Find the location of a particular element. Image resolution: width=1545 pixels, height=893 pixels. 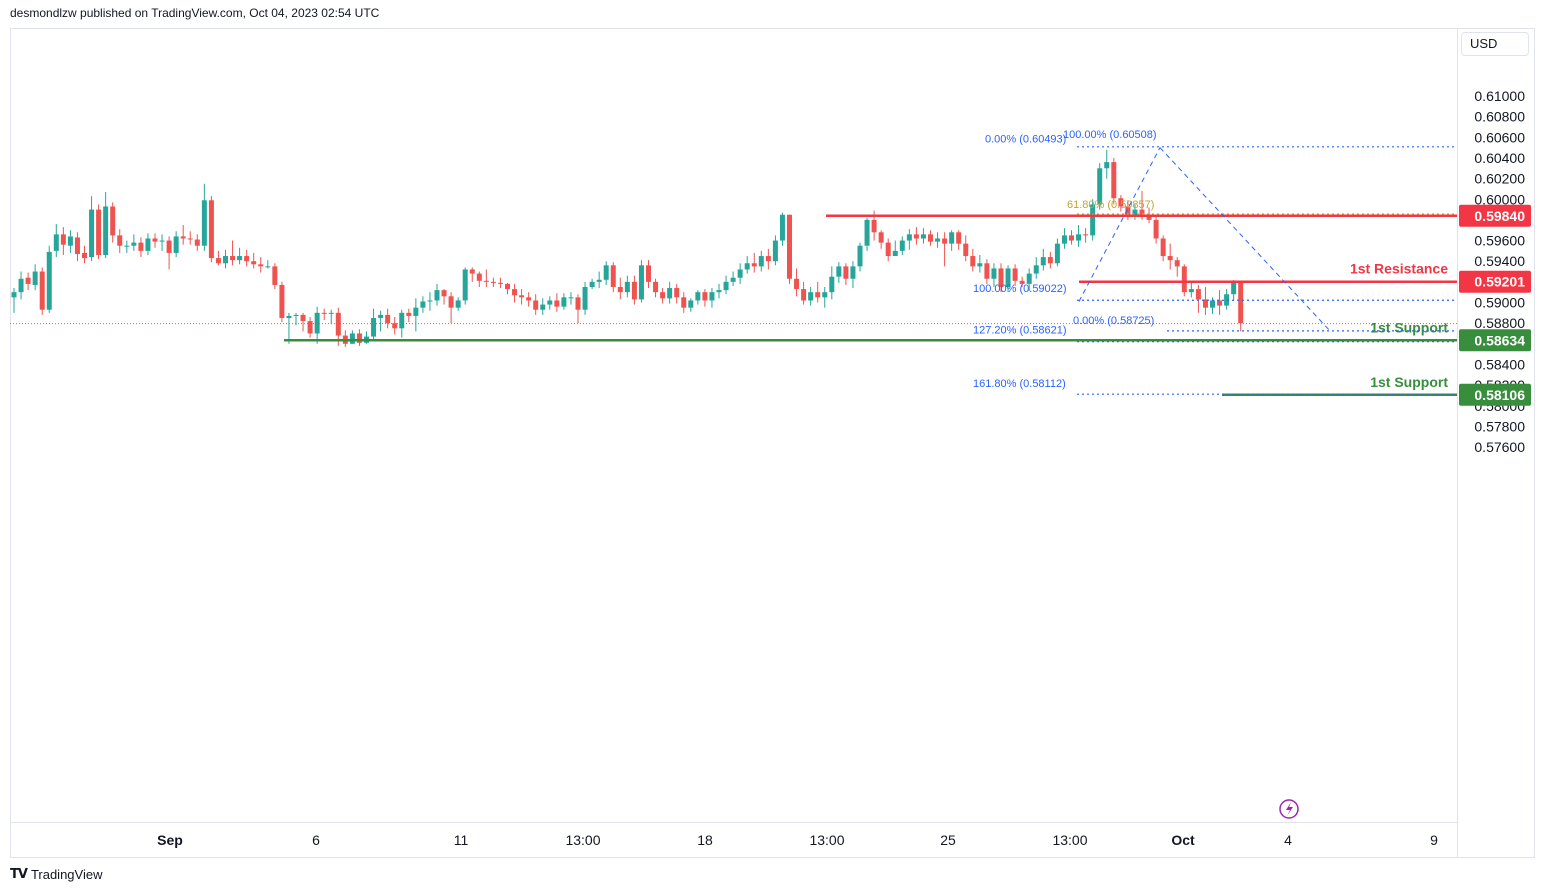

x-tick-label: 18 is located at coordinates (705, 840).